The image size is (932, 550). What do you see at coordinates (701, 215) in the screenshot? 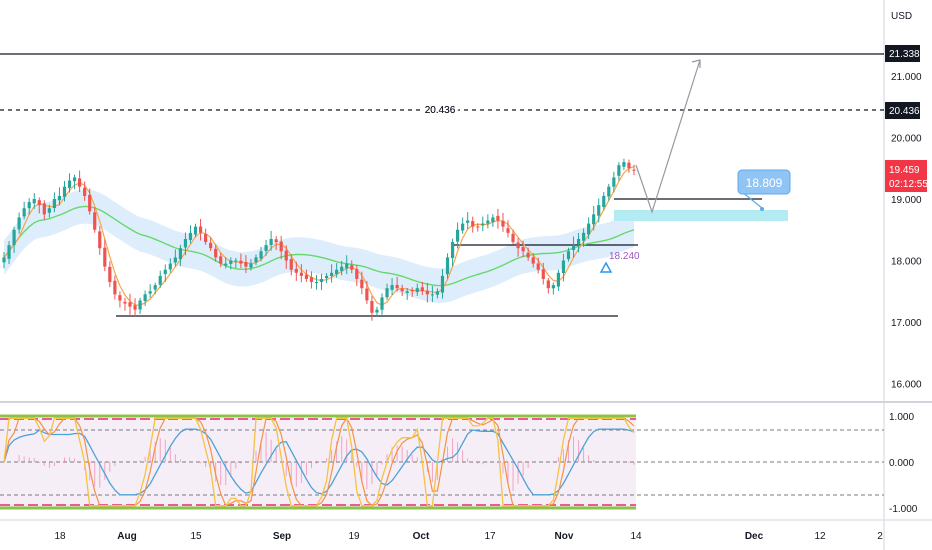
I see `target-zone` at bounding box center [701, 215].